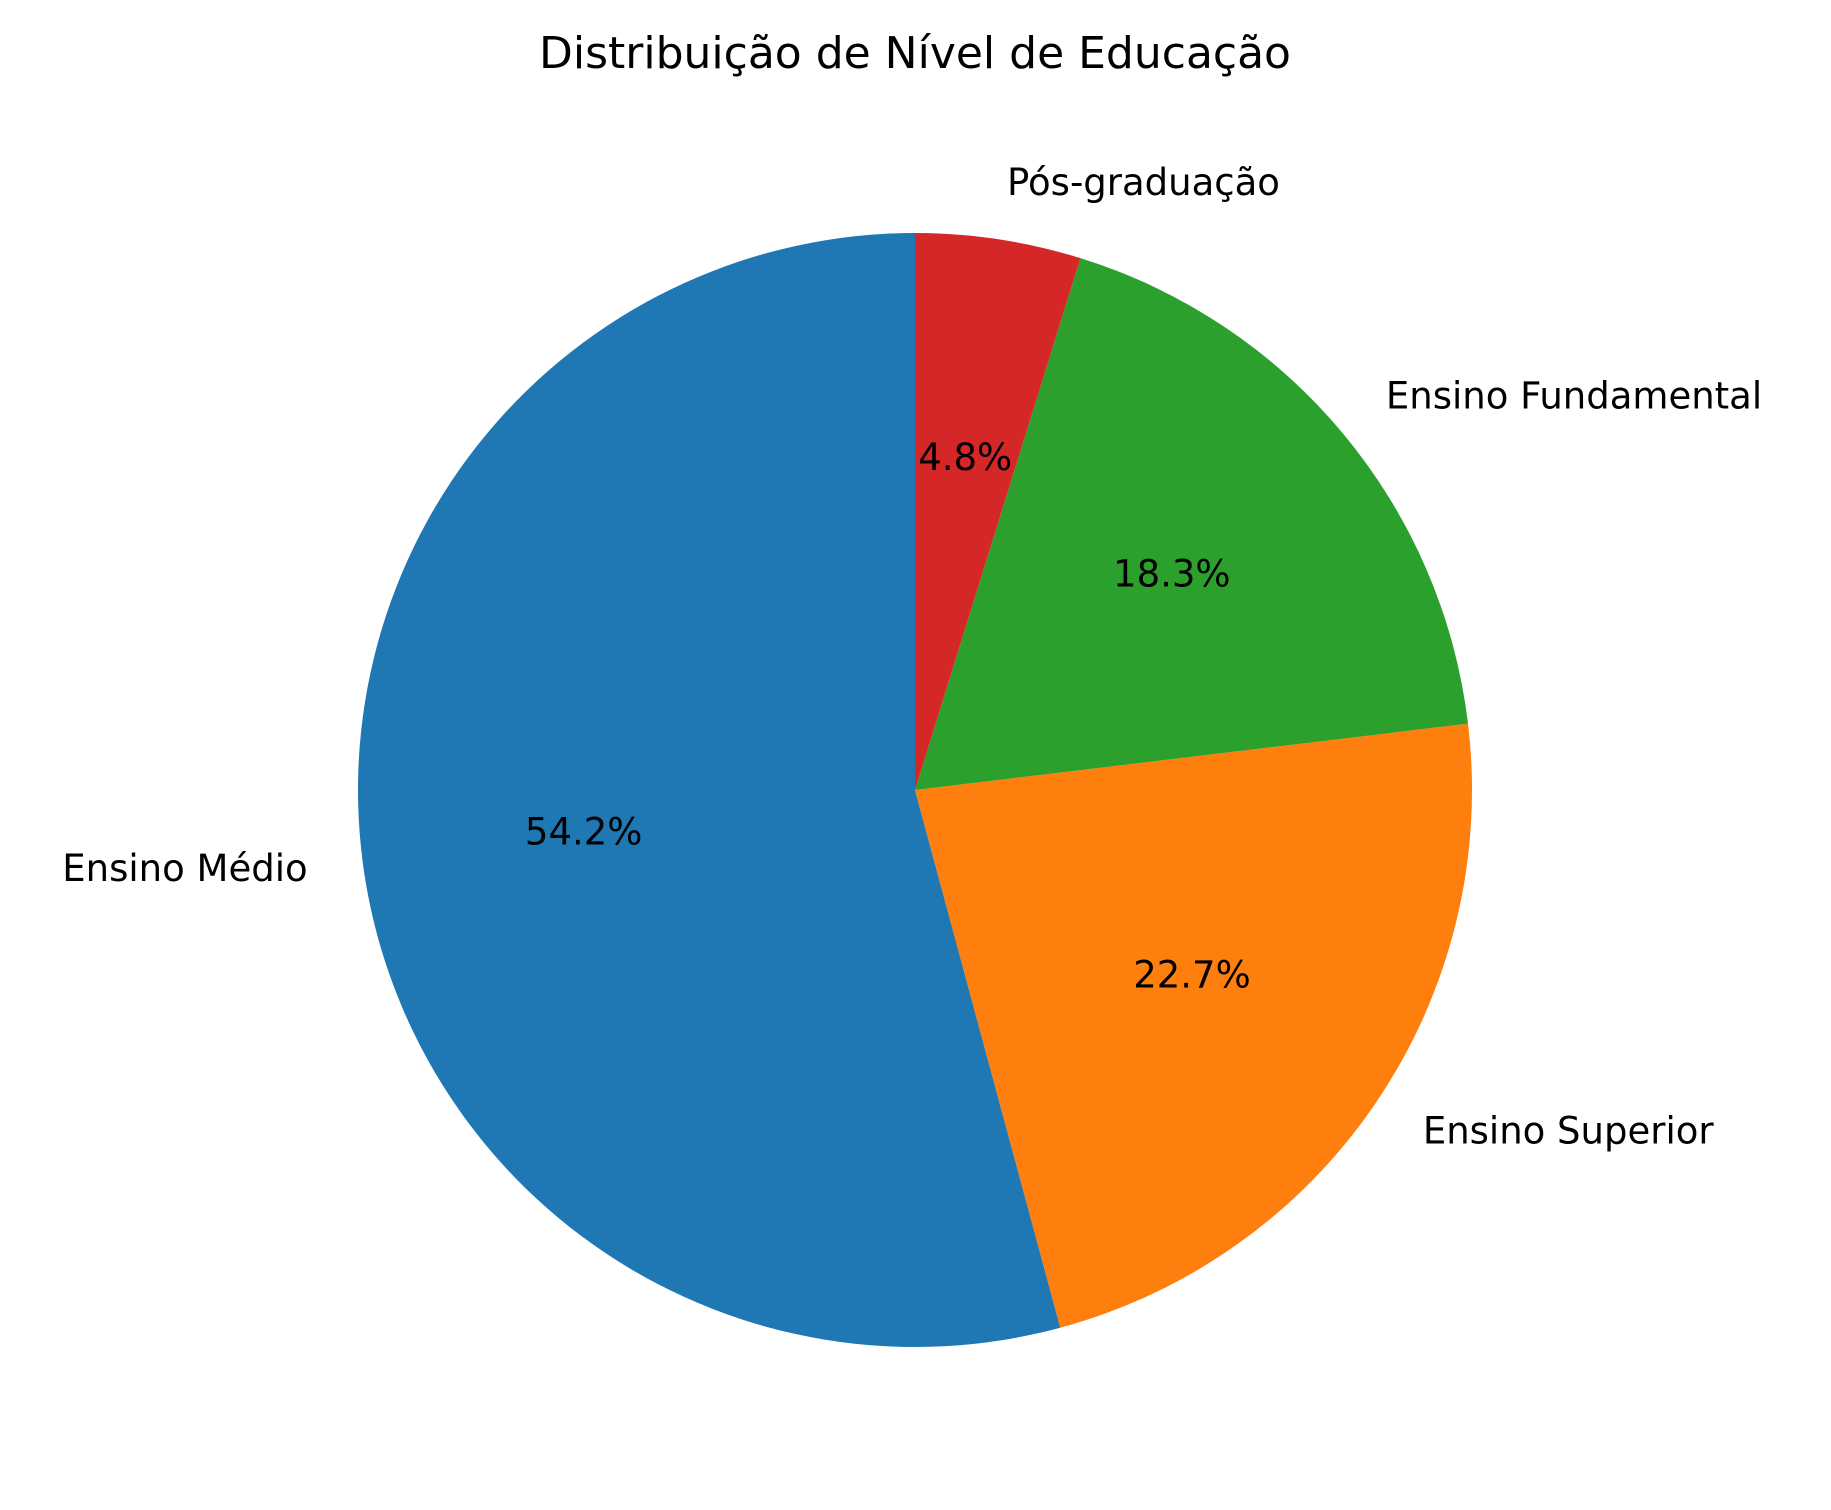 The image size is (1831, 1510). I want to click on pct-label-ensino-medio: 54.2%, so click(584, 831).